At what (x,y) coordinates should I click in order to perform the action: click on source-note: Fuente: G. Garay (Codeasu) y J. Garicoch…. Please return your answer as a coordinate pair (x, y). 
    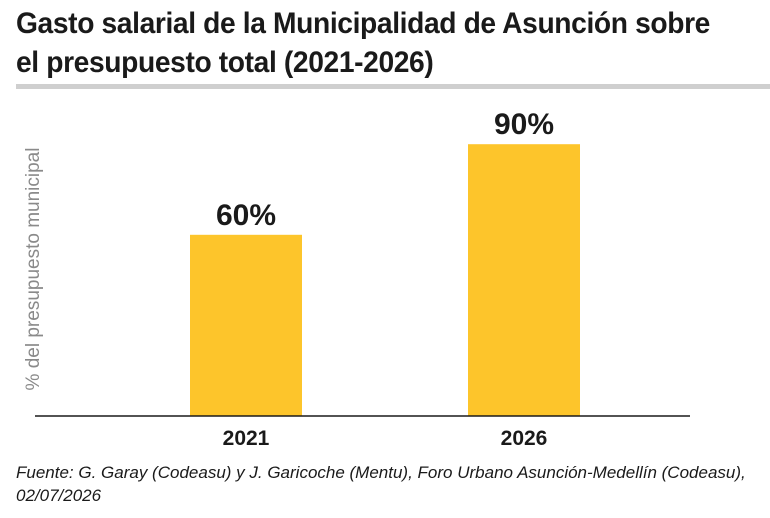
    Looking at the image, I should click on (381, 484).